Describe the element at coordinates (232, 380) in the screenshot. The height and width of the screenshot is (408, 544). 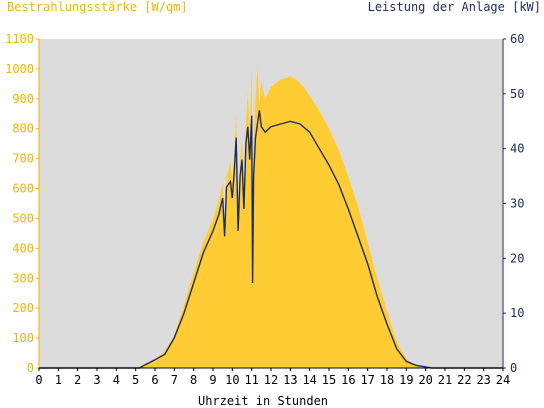
I see `x-tick-label: 10` at that location.